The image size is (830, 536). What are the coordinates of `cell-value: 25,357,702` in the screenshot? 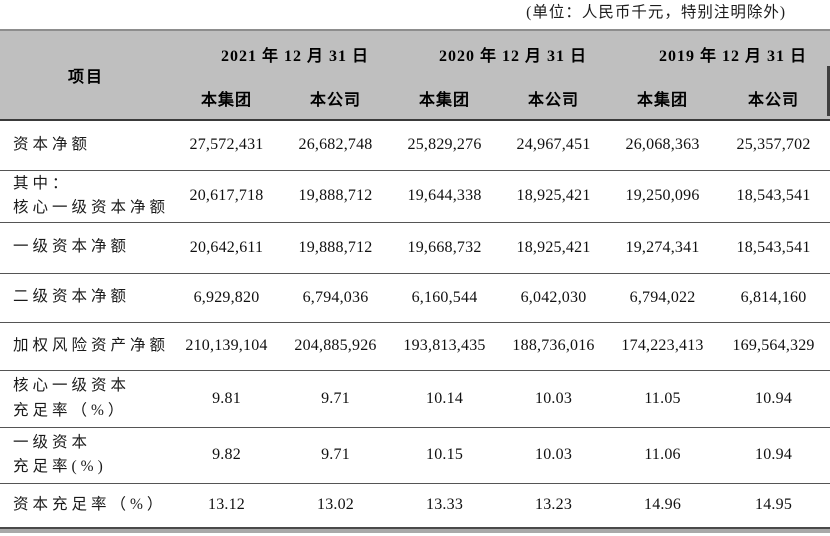 It's located at (773, 145).